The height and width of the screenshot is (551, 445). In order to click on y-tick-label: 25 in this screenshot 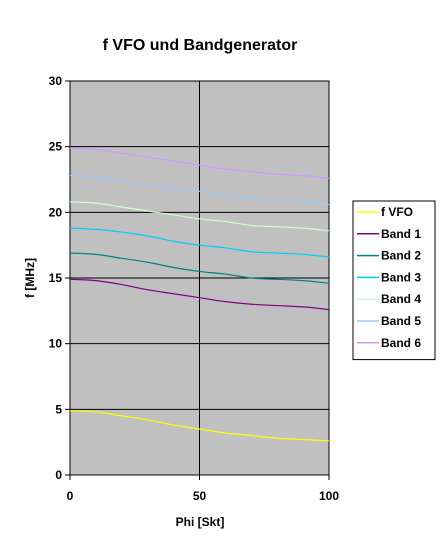, I will do `click(56, 147)`.